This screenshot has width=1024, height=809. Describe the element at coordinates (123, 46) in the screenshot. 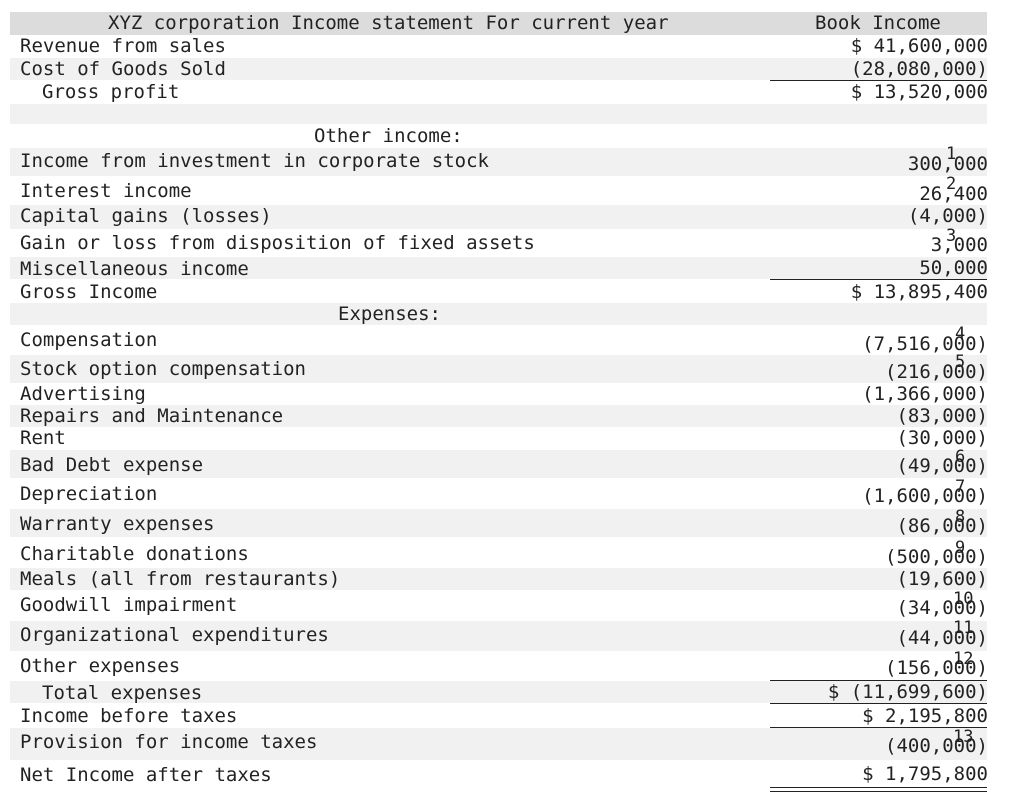

I see `revenue-label: Revenue from sales` at that location.